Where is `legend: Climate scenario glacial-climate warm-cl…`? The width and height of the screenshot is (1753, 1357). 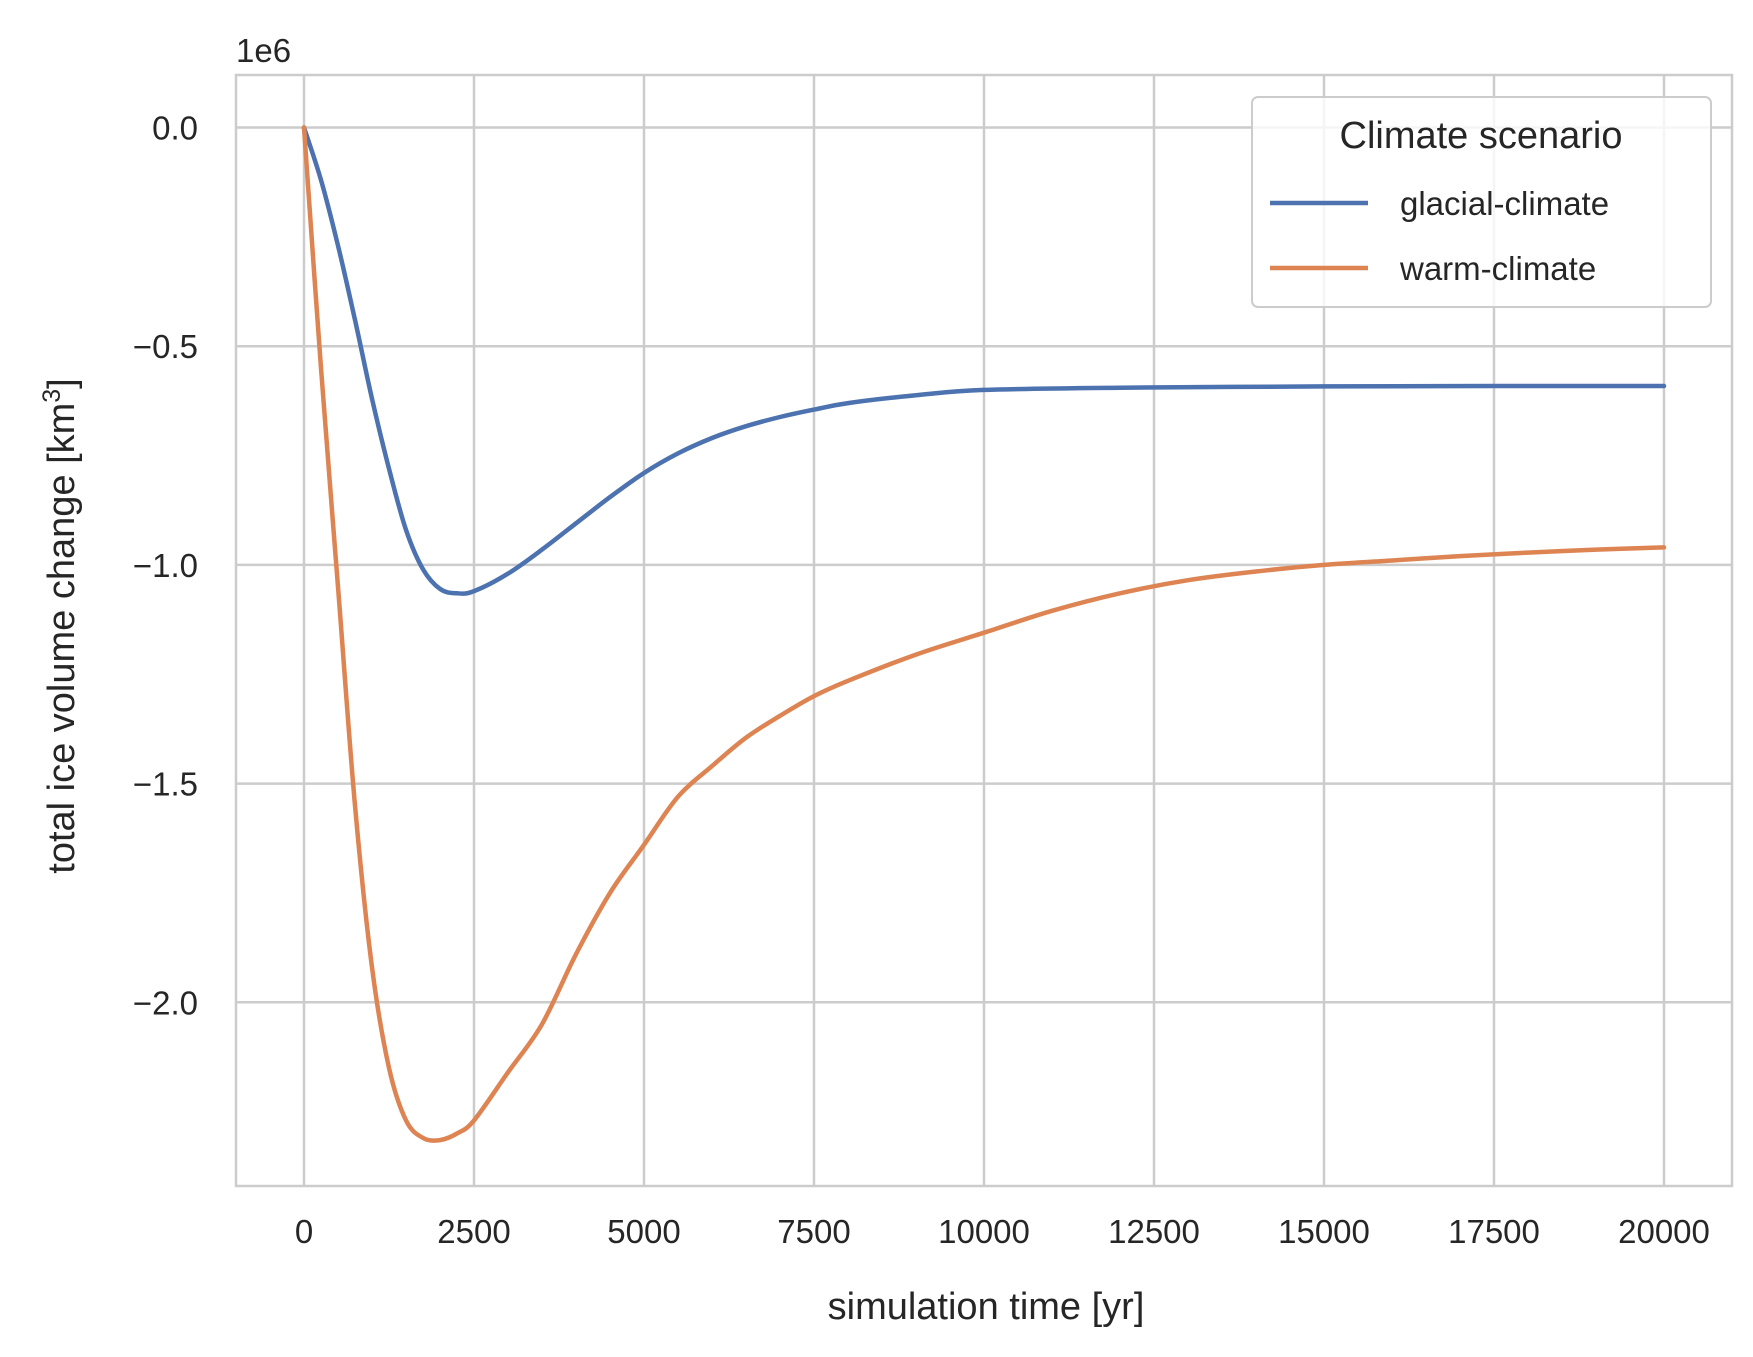
legend: Climate scenario glacial-climate warm-cl… is located at coordinates (1481, 202).